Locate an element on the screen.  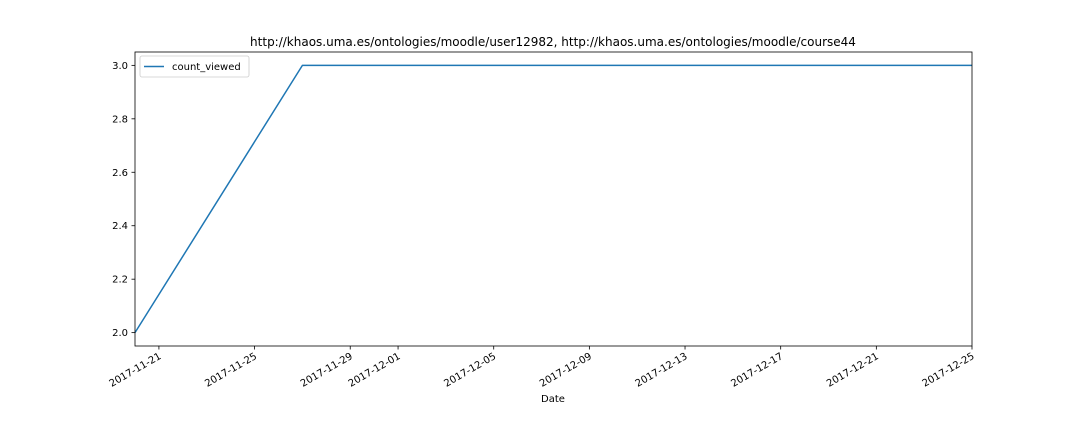
x-tick-label: 2017-12-05 is located at coordinates (470, 370).